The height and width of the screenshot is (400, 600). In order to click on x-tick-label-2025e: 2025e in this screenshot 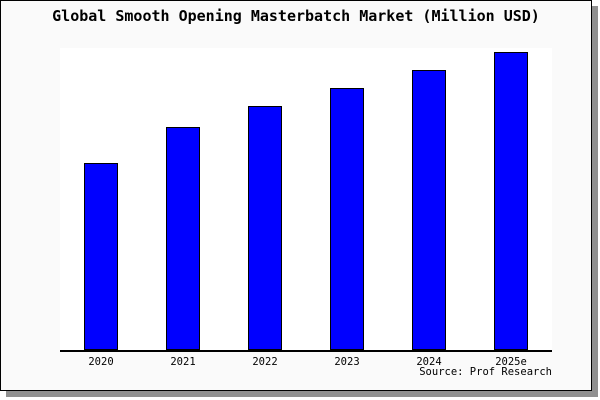, I will do `click(511, 362)`.